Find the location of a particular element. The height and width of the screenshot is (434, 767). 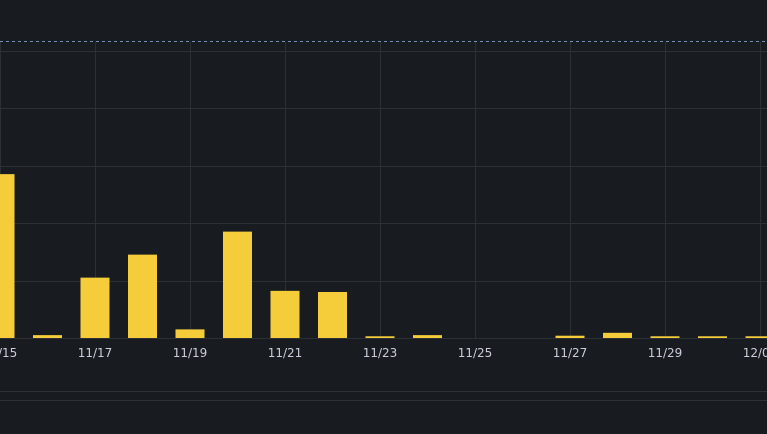

x-tick-label: 11/27 is located at coordinates (570, 353).